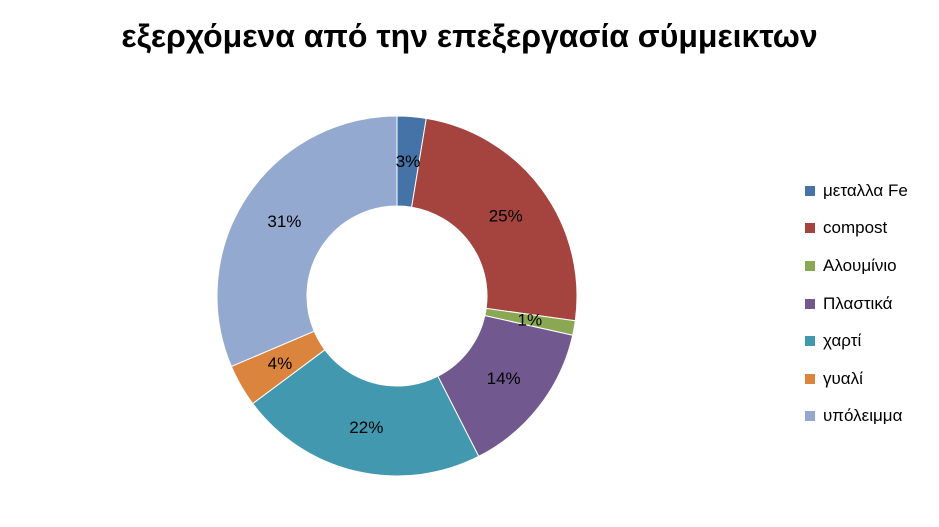  Describe the element at coordinates (842, 341) in the screenshot. I see `legend-label-4: χαρτί` at that location.